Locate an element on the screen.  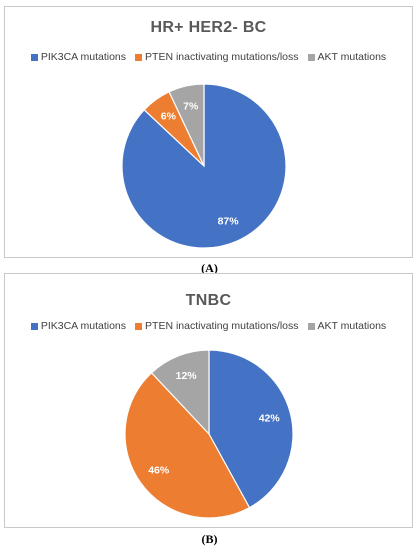
pie-data-label-pik3ca: 42% is located at coordinates (270, 418).